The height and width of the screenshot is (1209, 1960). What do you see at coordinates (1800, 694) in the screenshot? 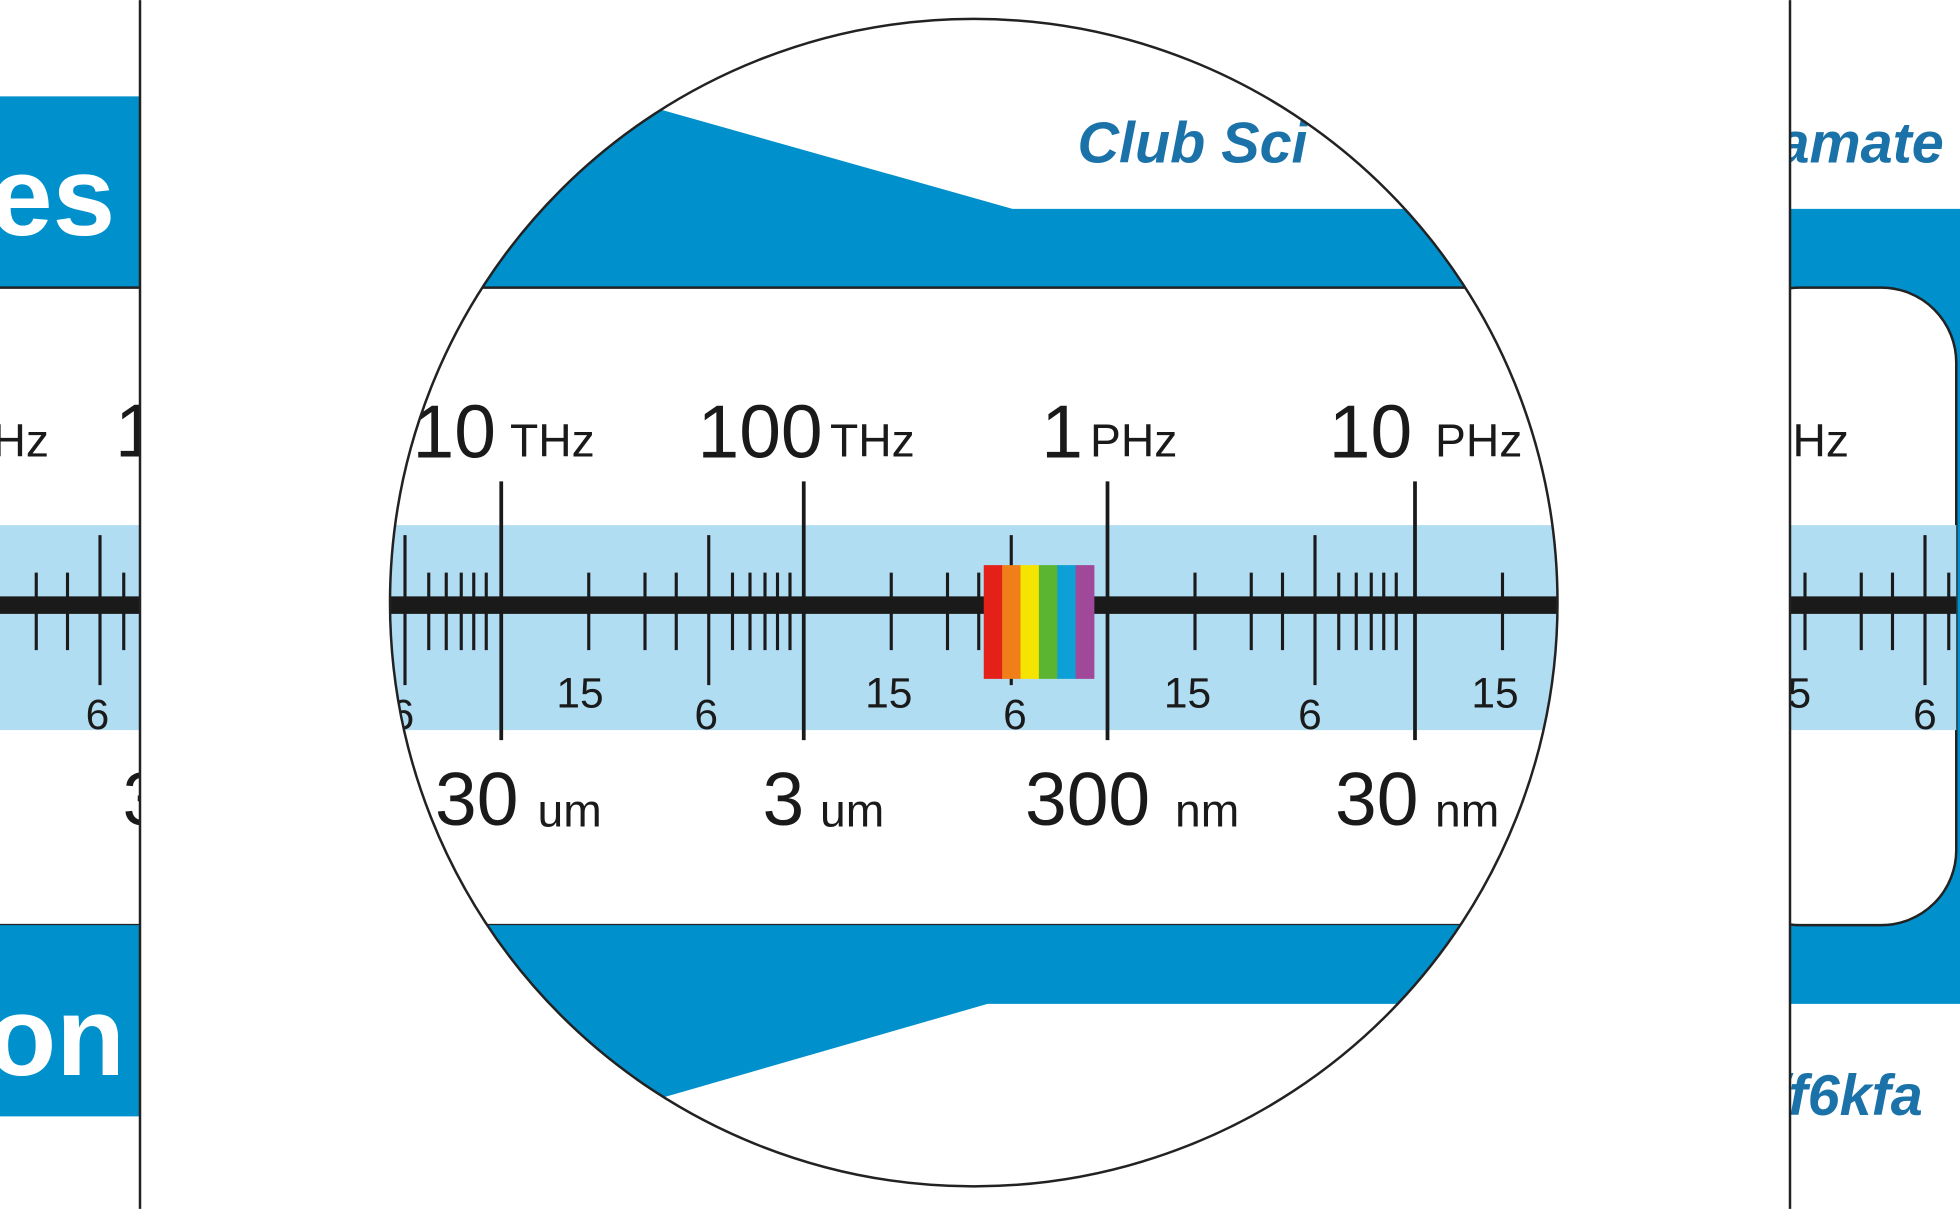
I see `minor-label: 5` at bounding box center [1800, 694].